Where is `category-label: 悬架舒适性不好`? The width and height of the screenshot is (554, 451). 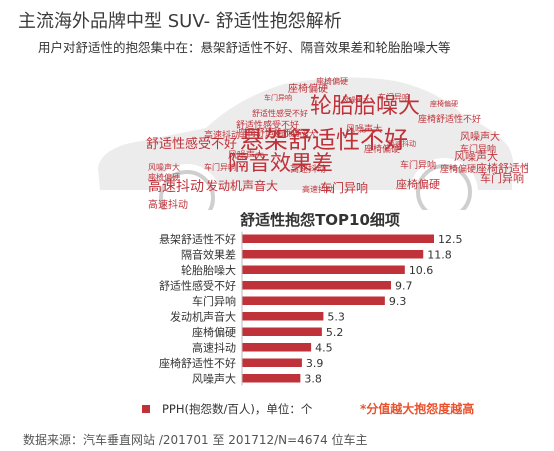 category-label: 悬架舒适性不好 is located at coordinates (197, 239).